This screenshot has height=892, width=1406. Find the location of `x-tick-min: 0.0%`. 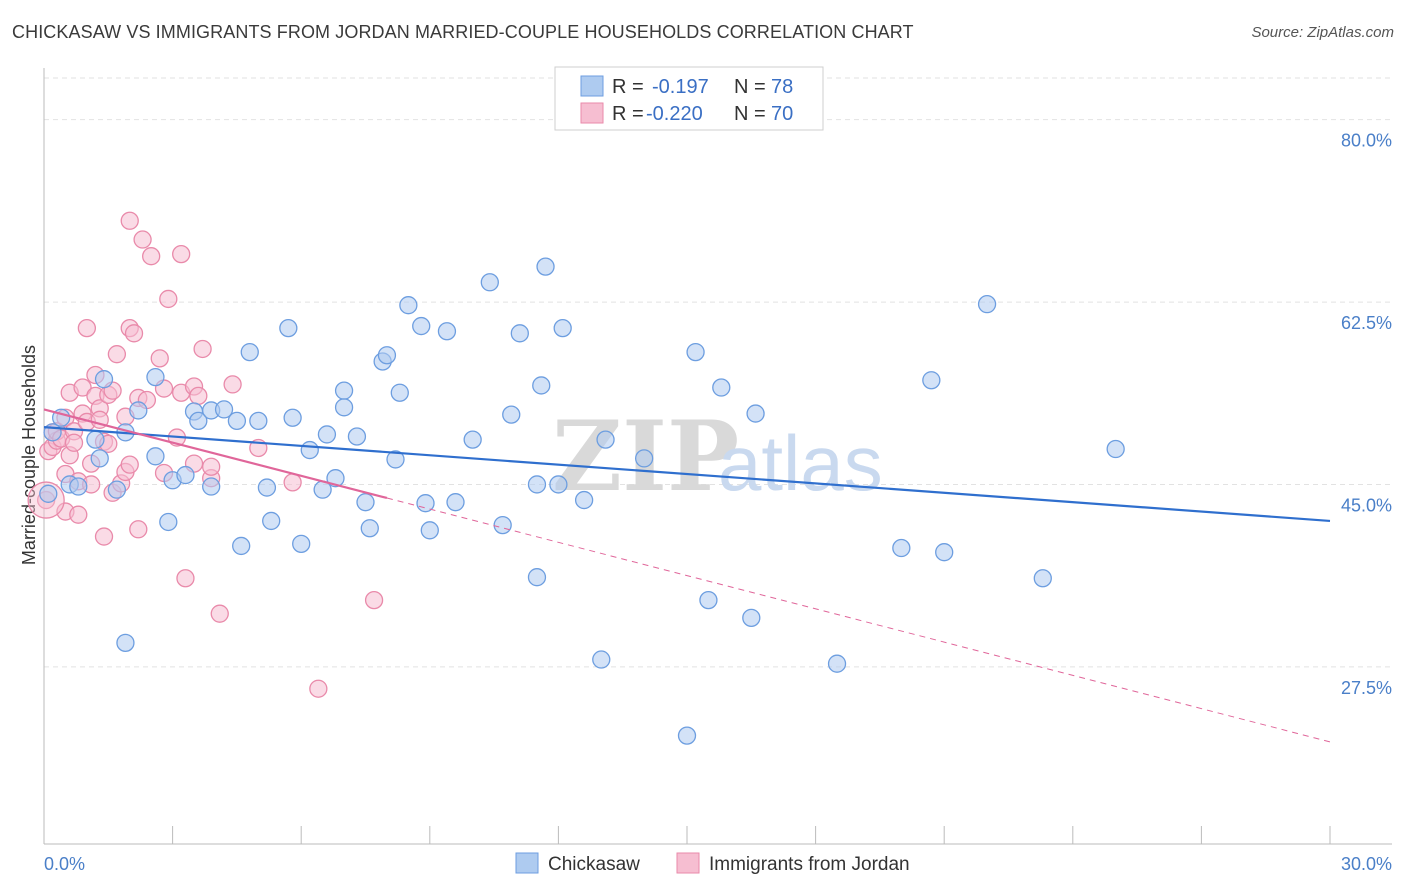

x-tick-min: 0.0% is located at coordinates (64, 864).